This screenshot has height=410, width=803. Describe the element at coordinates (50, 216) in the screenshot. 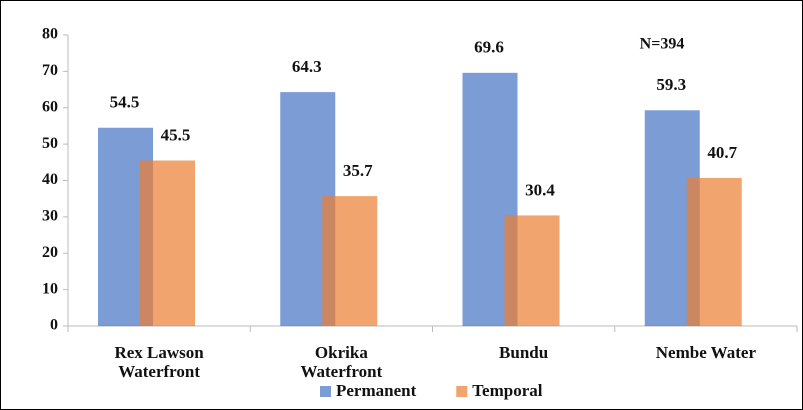

I see `y-tick-label: 30` at that location.